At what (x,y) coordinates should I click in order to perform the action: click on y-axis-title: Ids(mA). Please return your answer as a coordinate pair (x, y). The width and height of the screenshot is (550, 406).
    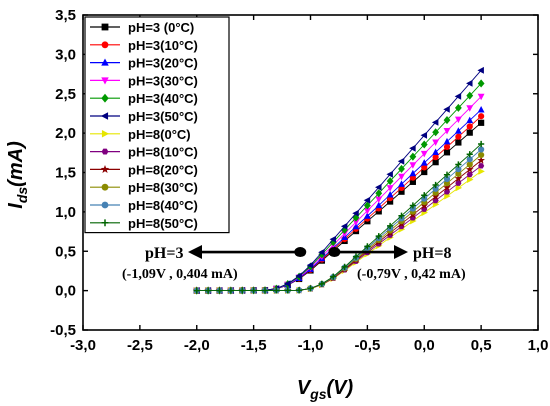
    Looking at the image, I should click on (17, 175).